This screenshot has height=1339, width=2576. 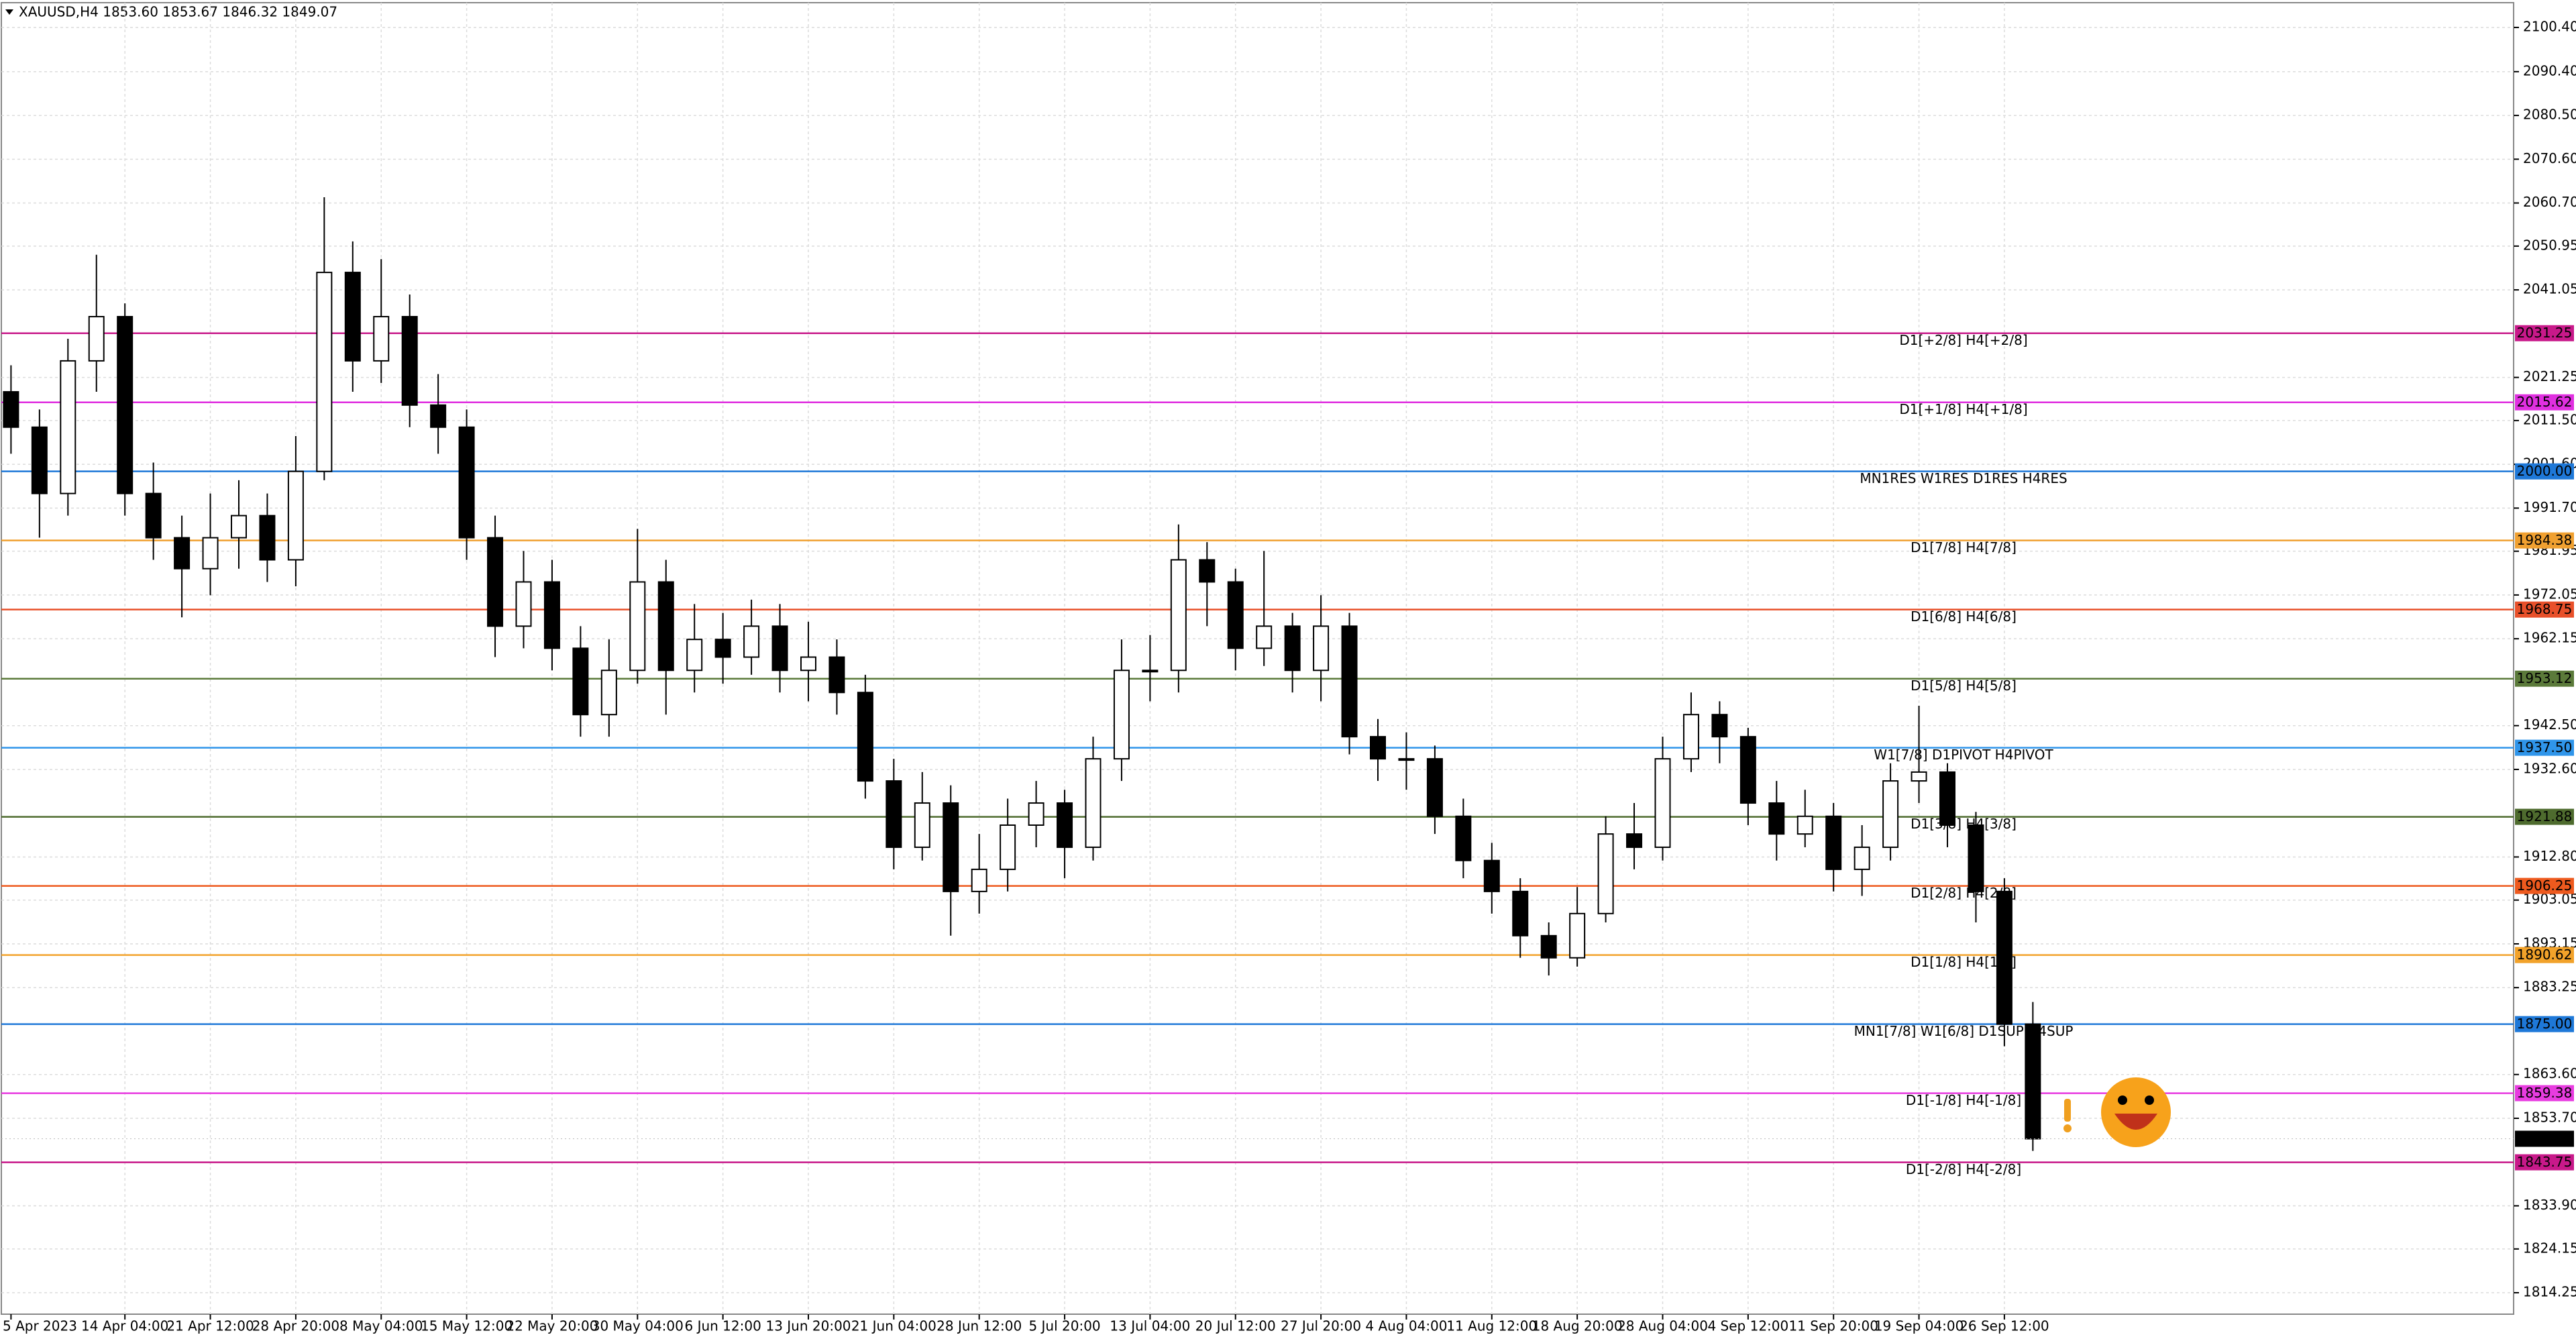 What do you see at coordinates (1406, 1326) in the screenshot?
I see `x-tick-label: 4 Aug 04:00` at bounding box center [1406, 1326].